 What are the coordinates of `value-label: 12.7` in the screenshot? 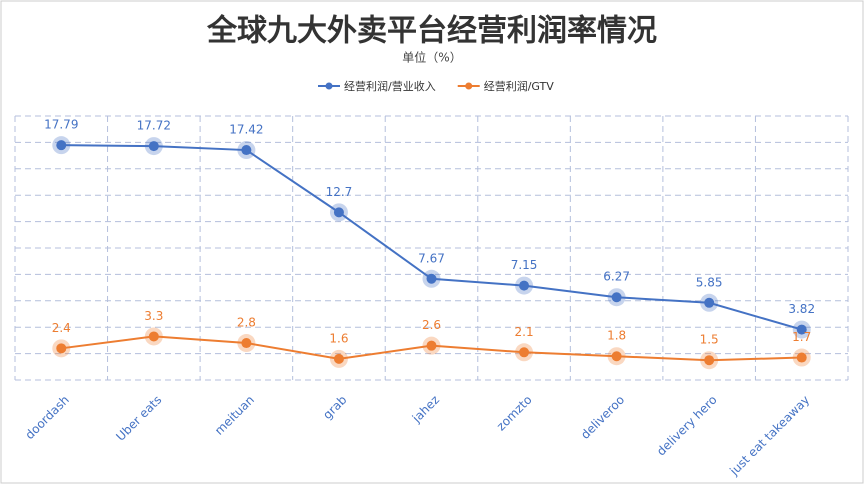 It's located at (339, 192).